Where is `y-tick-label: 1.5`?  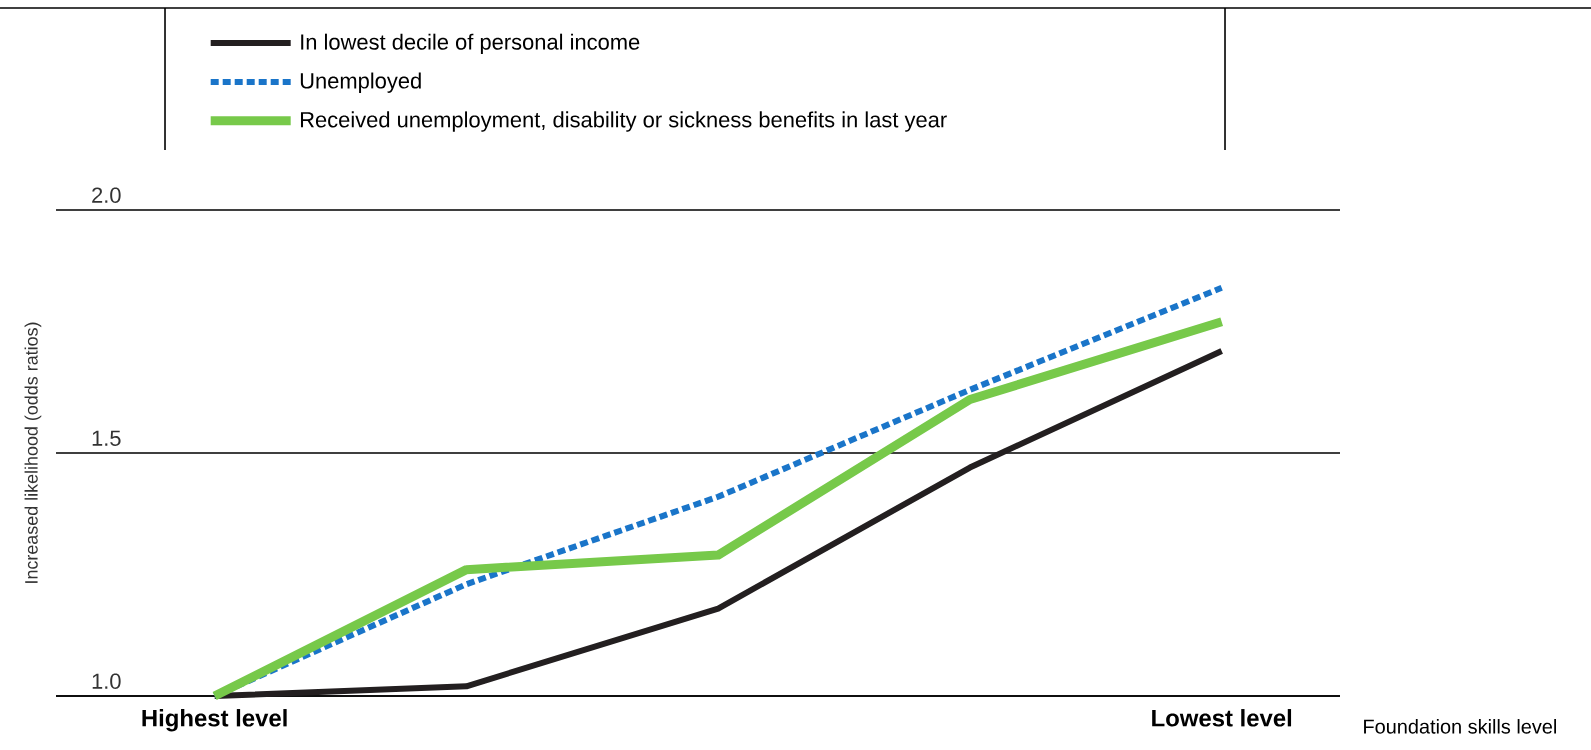 y-tick-label: 1.5 is located at coordinates (106, 438).